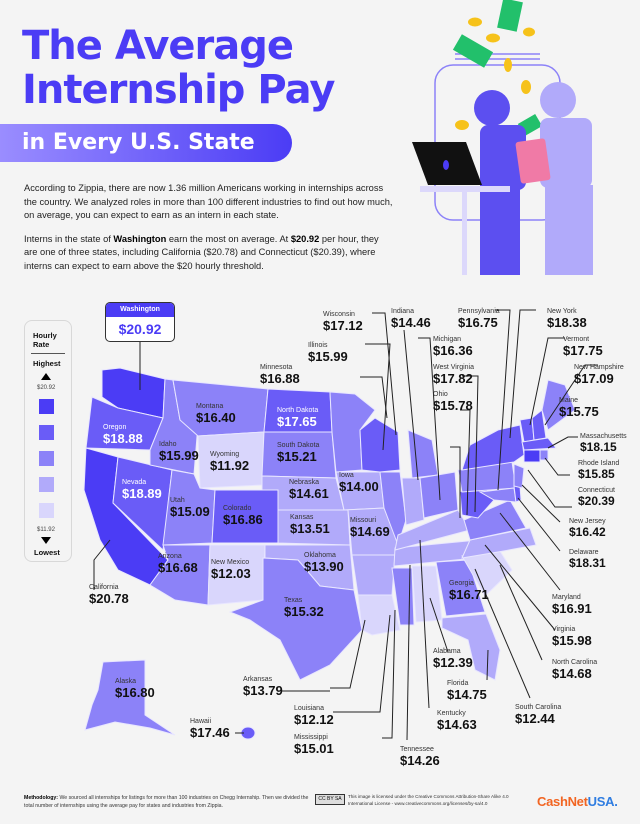  What do you see at coordinates (263, 686) in the screenshot?
I see `label-arkansas: Arkansas $13.79` at bounding box center [263, 686].